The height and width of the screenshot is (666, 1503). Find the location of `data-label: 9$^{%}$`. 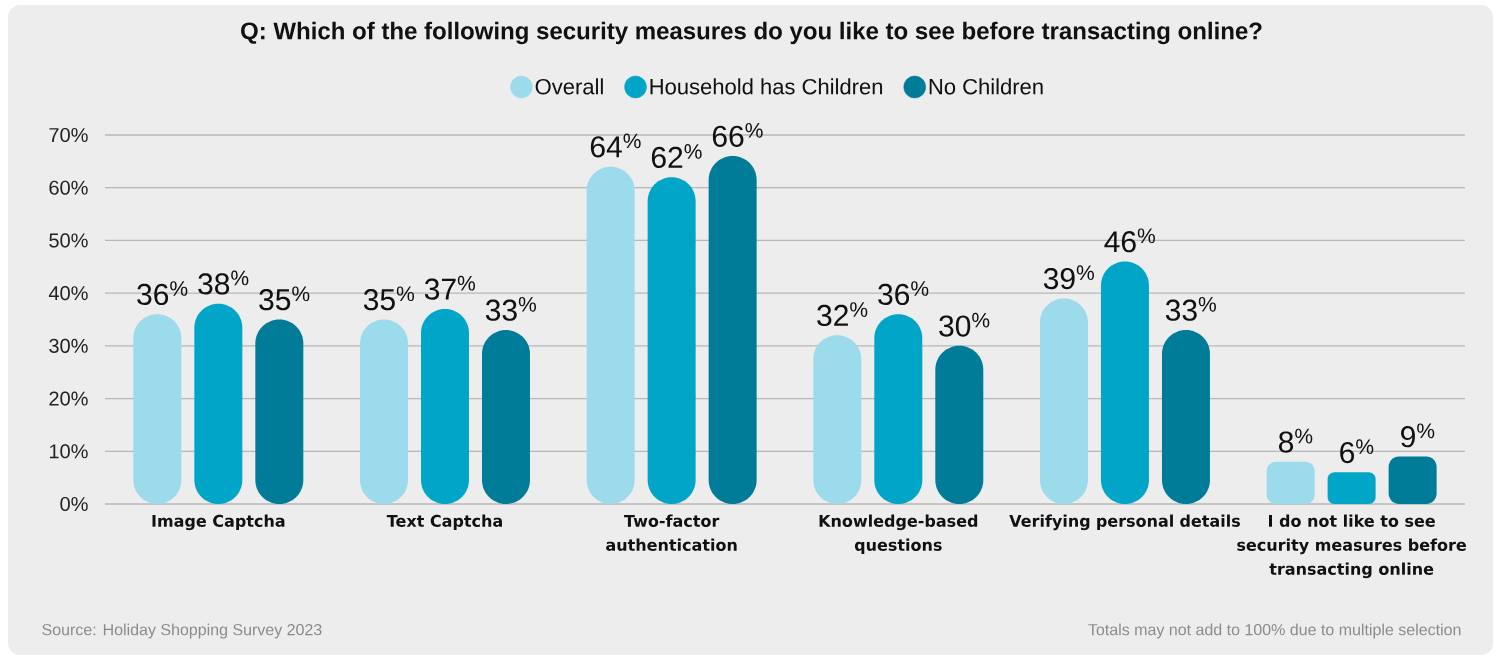

data-label: 9$^{%}$ is located at coordinates (1418, 435).